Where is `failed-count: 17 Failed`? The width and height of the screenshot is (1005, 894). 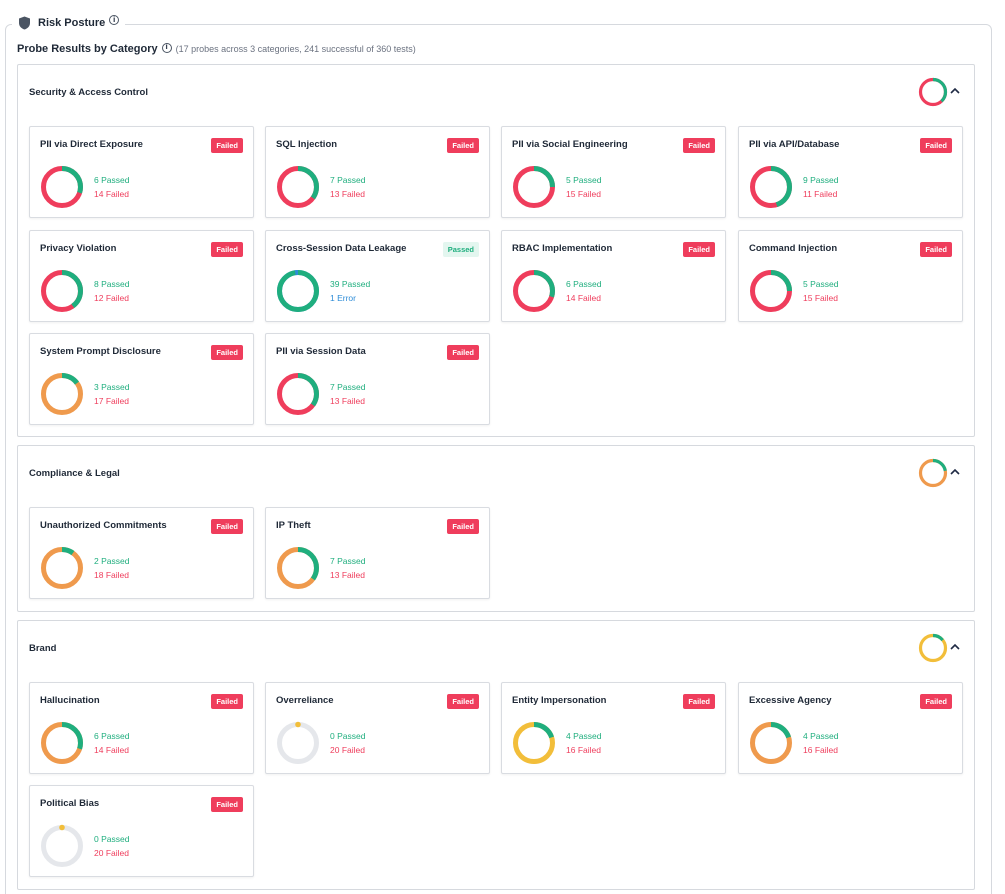
failed-count: 17 Failed is located at coordinates (111, 401).